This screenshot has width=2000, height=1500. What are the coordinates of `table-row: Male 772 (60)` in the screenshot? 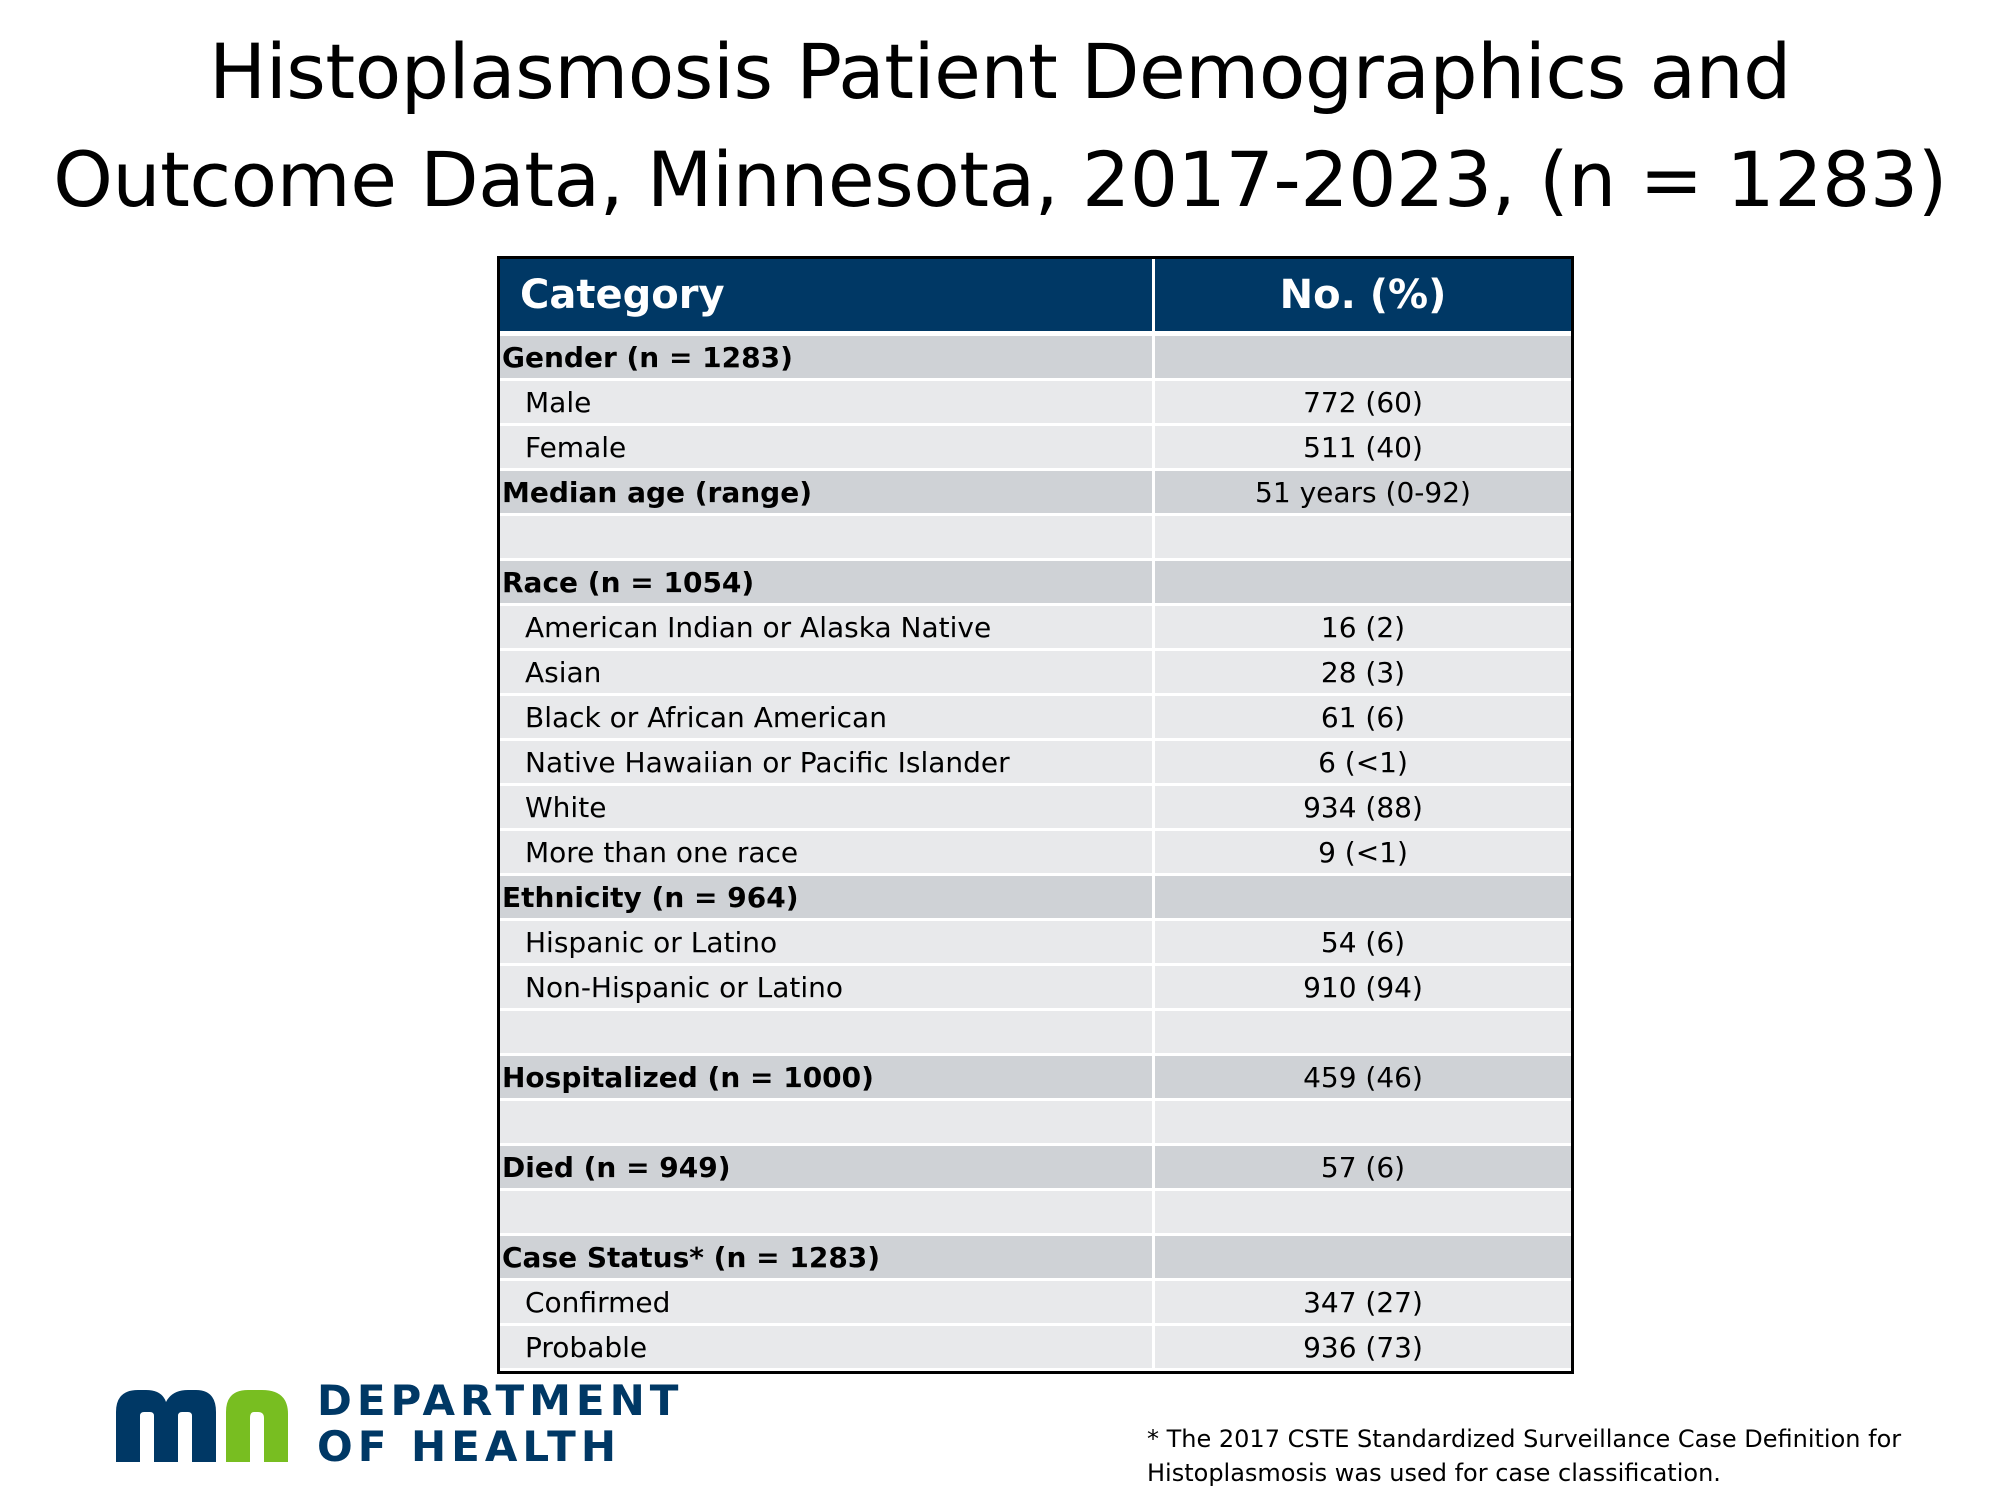 It's located at (1035, 402).